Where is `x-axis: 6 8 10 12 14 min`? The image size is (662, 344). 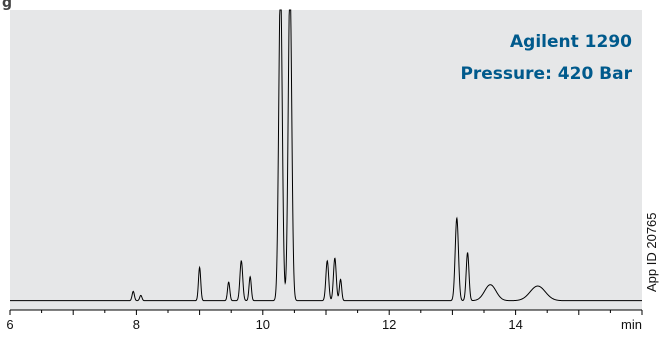 x-axis: 6 8 10 12 14 min is located at coordinates (324, 320).